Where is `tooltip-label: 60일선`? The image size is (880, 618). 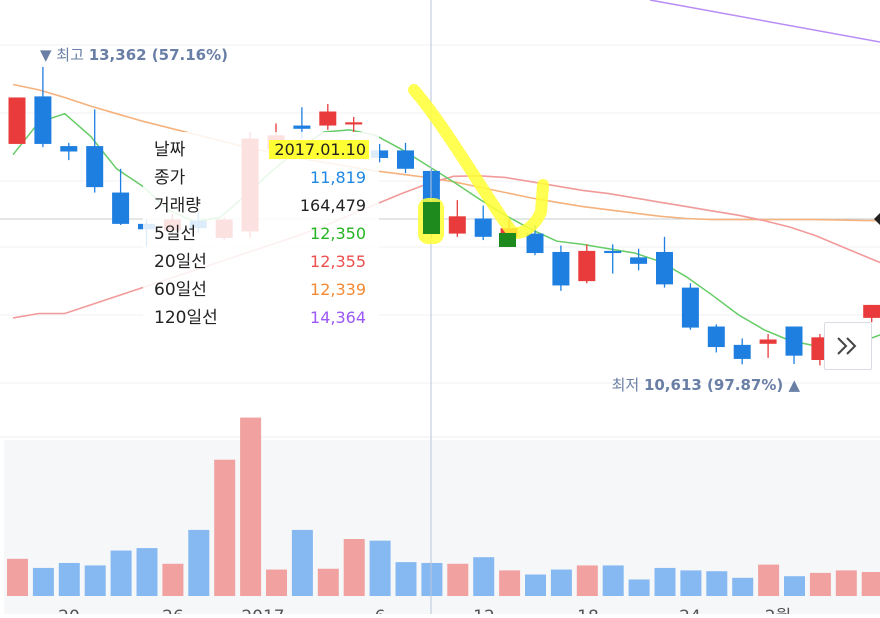
tooltip-label: 60일선 is located at coordinates (180, 290).